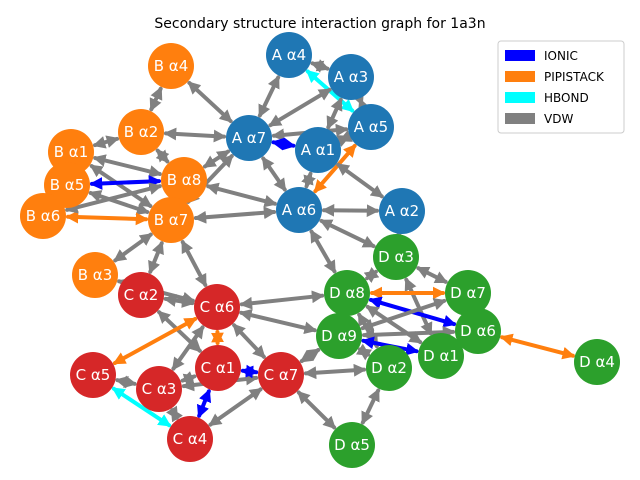 Image resolution: width=640 pixels, height=480 pixels. Describe the element at coordinates (71, 152) in the screenshot. I see `node-label: B α1` at that location.